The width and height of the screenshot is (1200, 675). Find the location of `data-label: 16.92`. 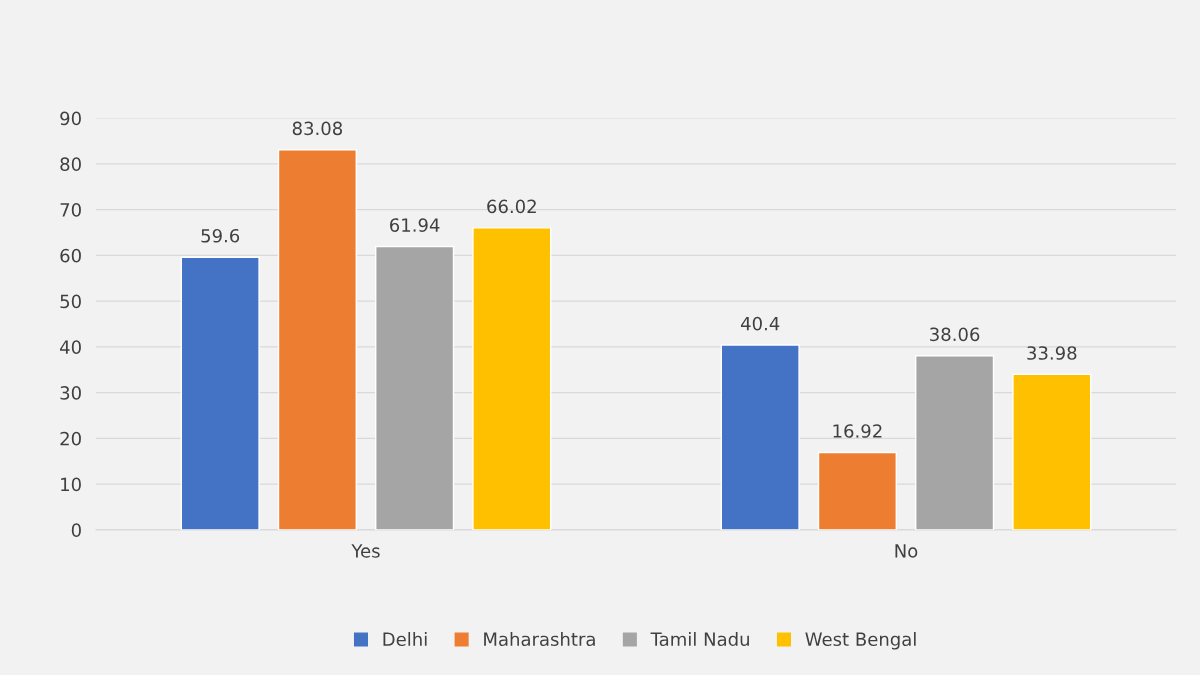

data-label: 16.92 is located at coordinates (857, 431).